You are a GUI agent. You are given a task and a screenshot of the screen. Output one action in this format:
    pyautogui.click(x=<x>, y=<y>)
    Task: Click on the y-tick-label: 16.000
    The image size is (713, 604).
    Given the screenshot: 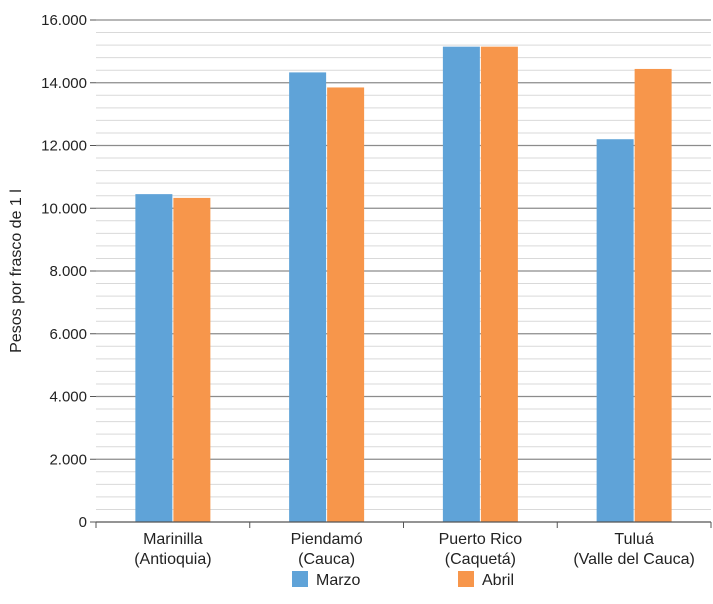 What is the action you would take?
    pyautogui.click(x=64, y=20)
    